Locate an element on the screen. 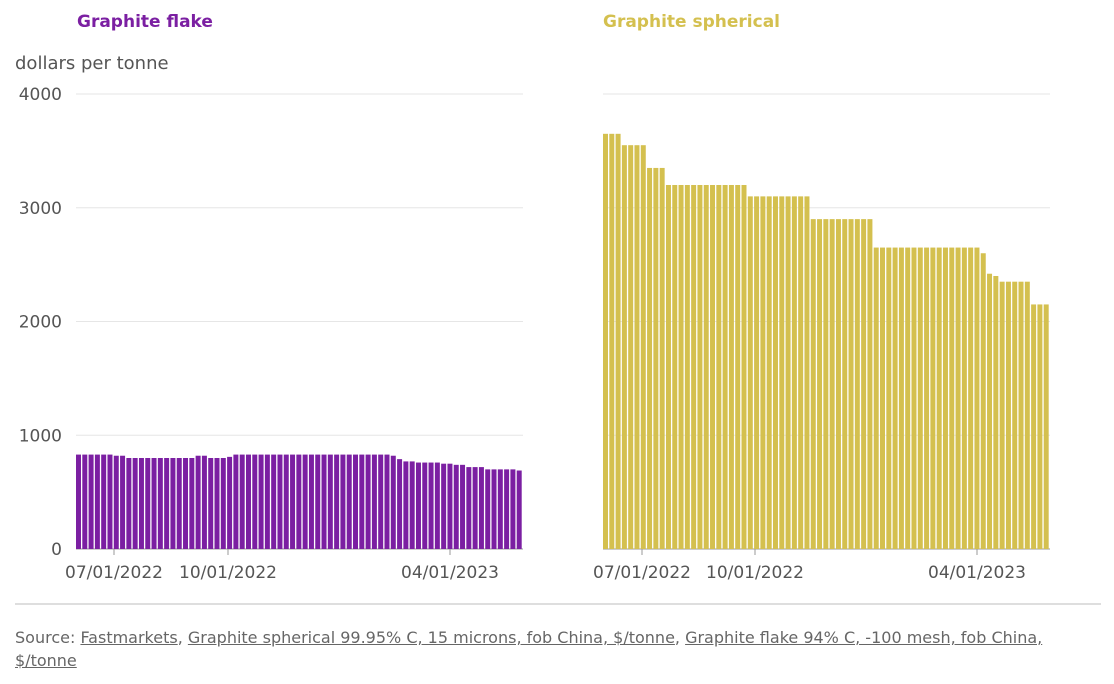  x-tick-label-spherical-2: 04/01/2023 is located at coordinates (977, 573).